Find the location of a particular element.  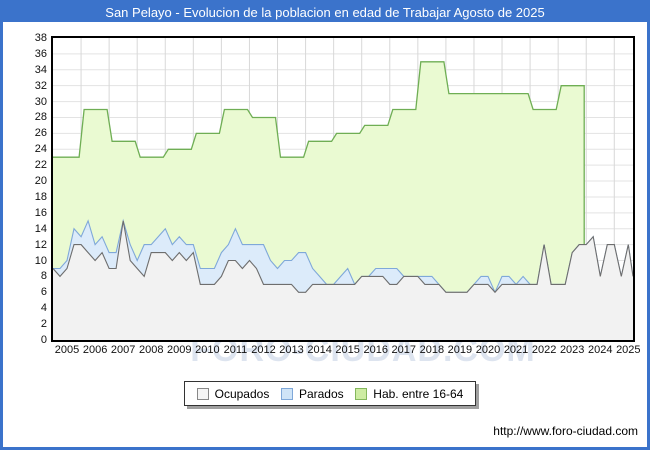

legend-item-hab: Hab. entre 16-64 is located at coordinates (409, 394).